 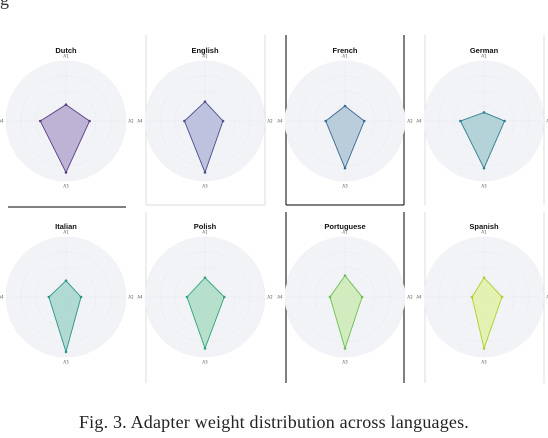 I want to click on panel-title: Spanish, so click(x=484, y=226).